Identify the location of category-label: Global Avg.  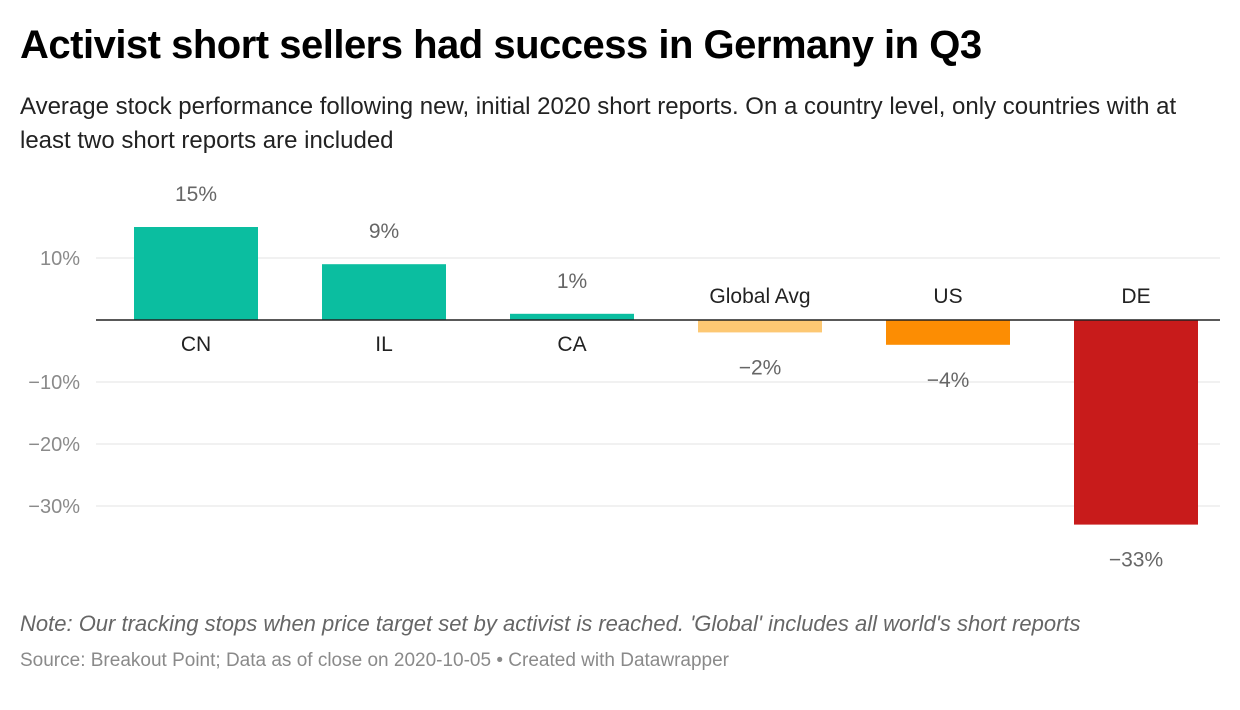
(759, 296).